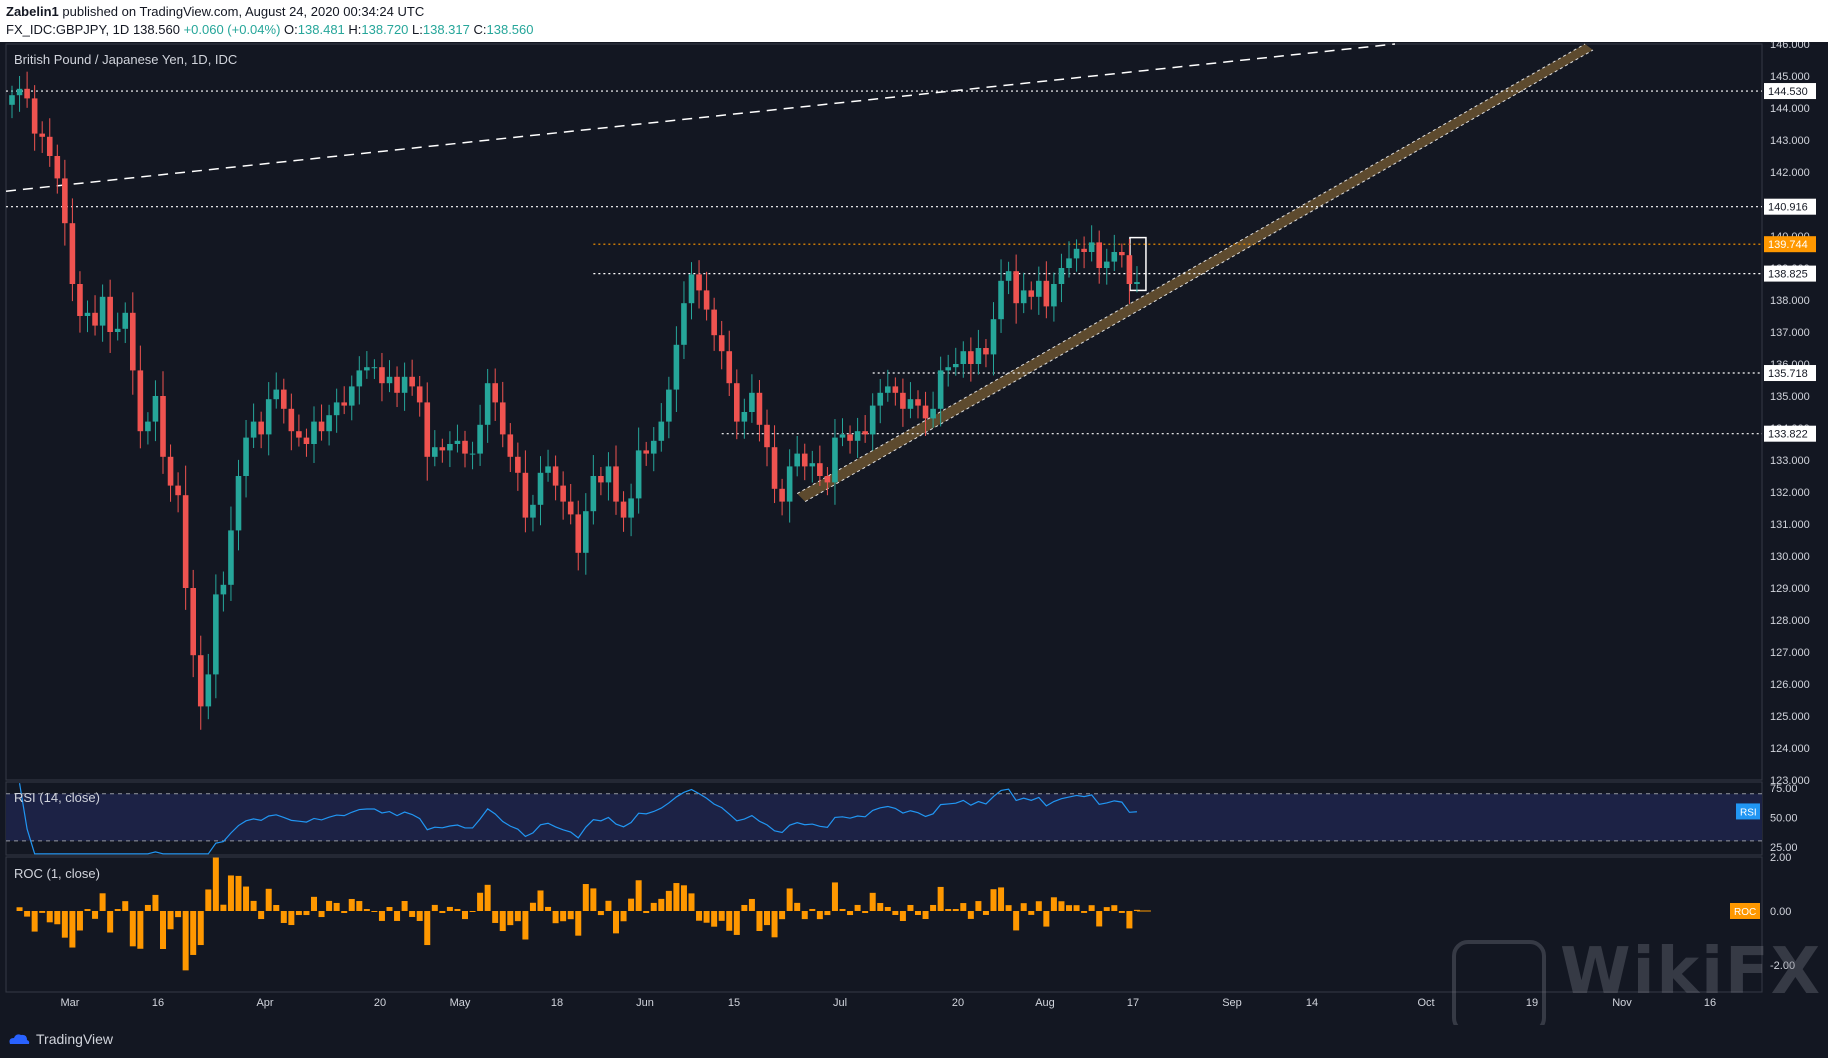 Image resolution: width=1828 pixels, height=1058 pixels. Describe the element at coordinates (1045, 1003) in the screenshot. I see `time-tick: Aug` at that location.